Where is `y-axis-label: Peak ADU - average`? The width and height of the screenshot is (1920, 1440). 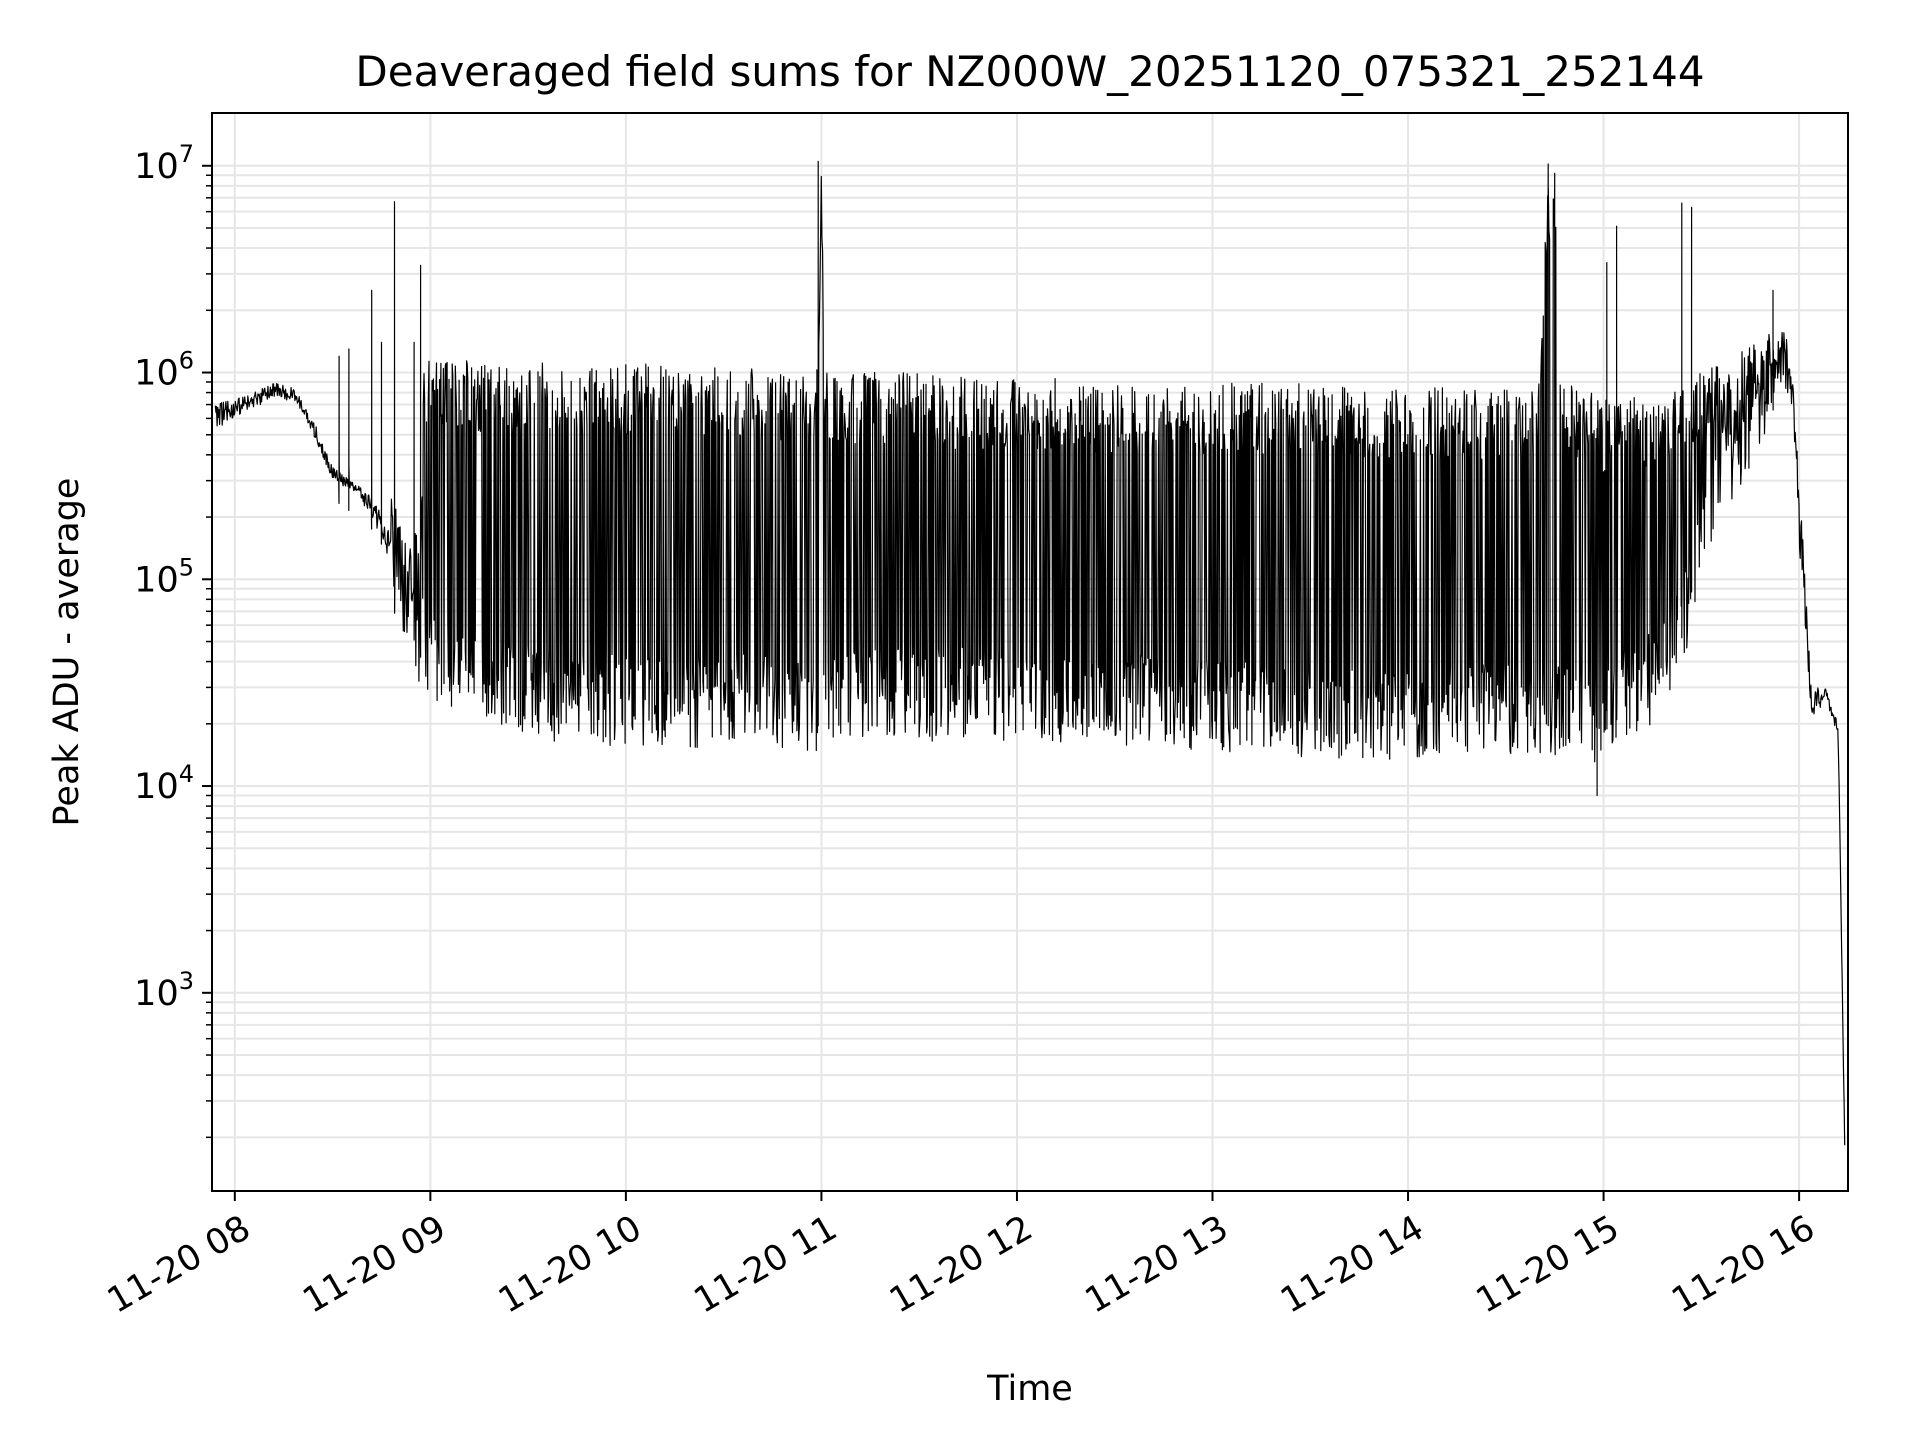 y-axis-label: Peak ADU - average is located at coordinates (67, 652).